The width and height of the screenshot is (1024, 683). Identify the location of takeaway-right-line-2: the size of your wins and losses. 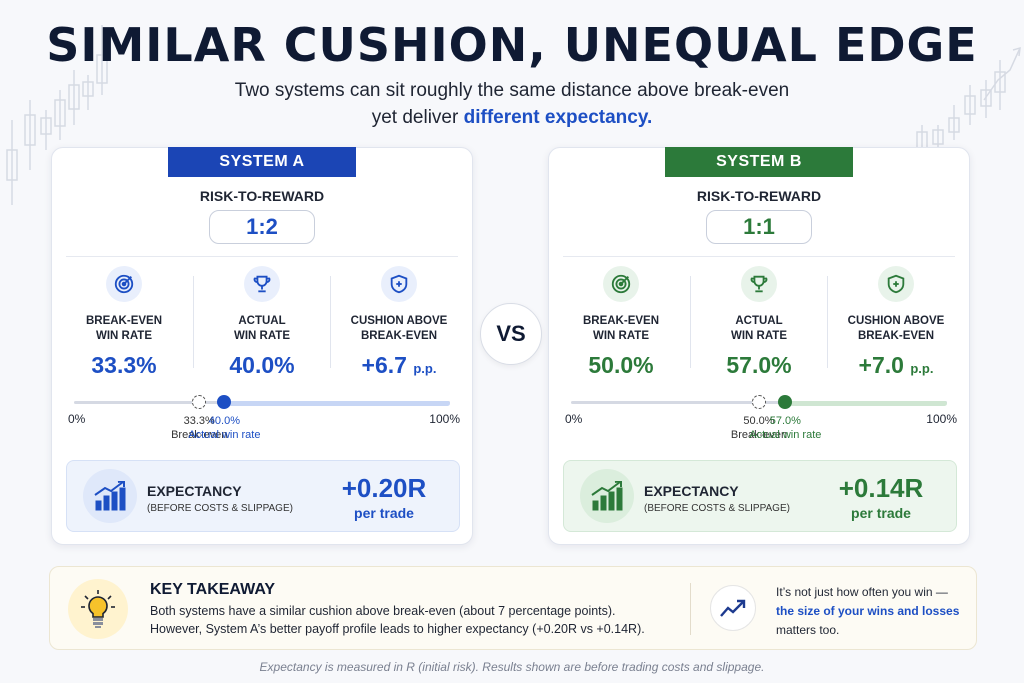
(868, 611).